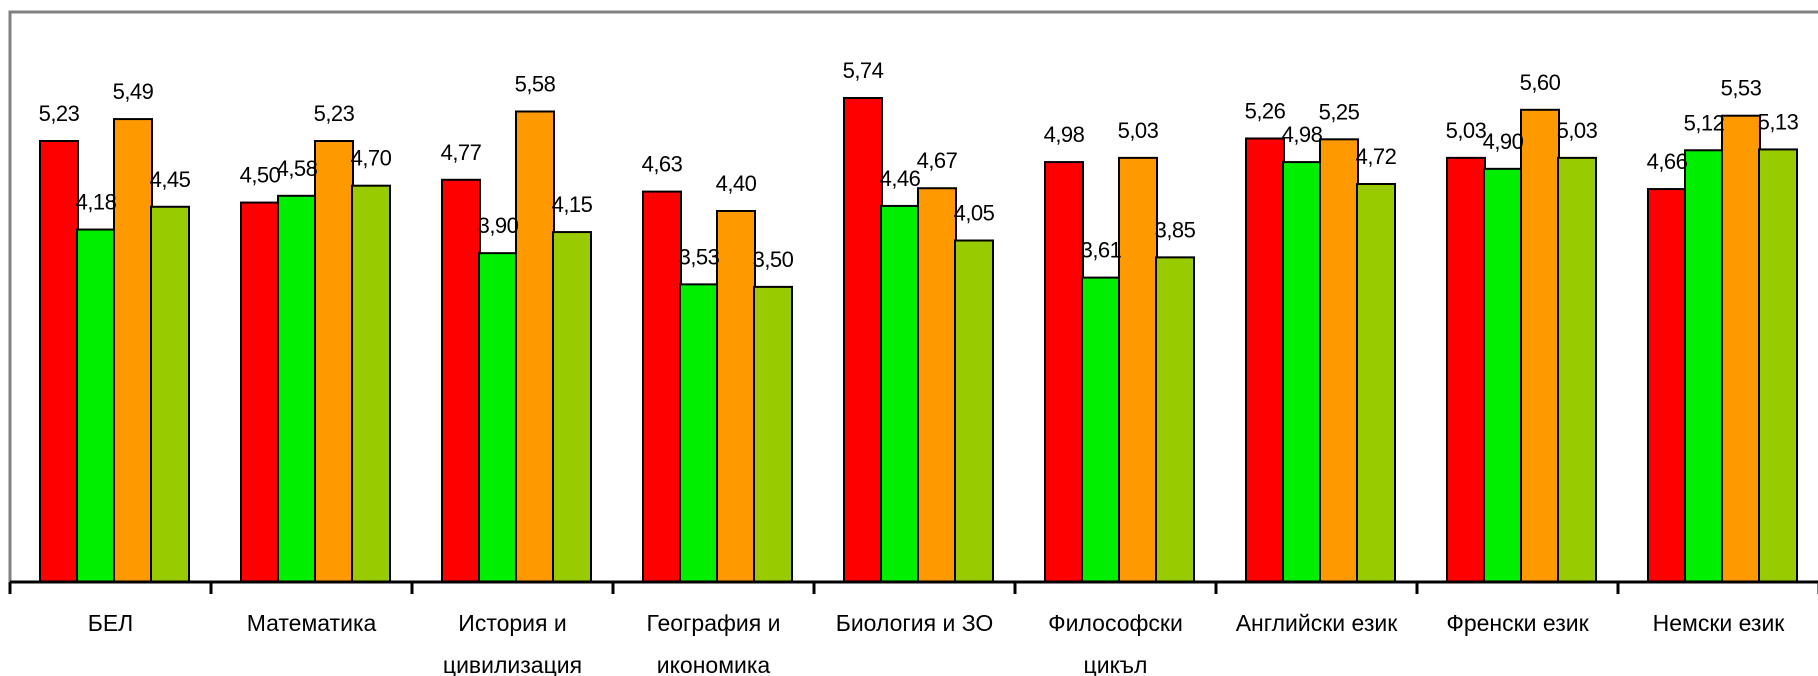  What do you see at coordinates (1517, 623) in the screenshot?
I see `category-label-7-0: Френски език` at bounding box center [1517, 623].